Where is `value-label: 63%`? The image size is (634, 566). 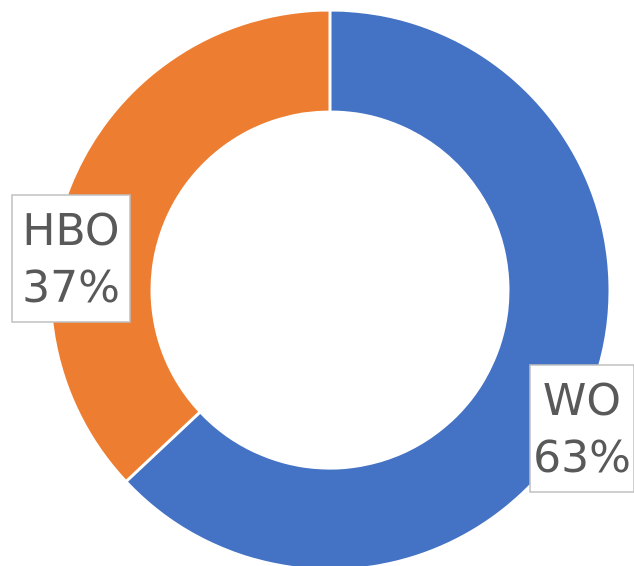 value-label: 63% is located at coordinates (582, 457).